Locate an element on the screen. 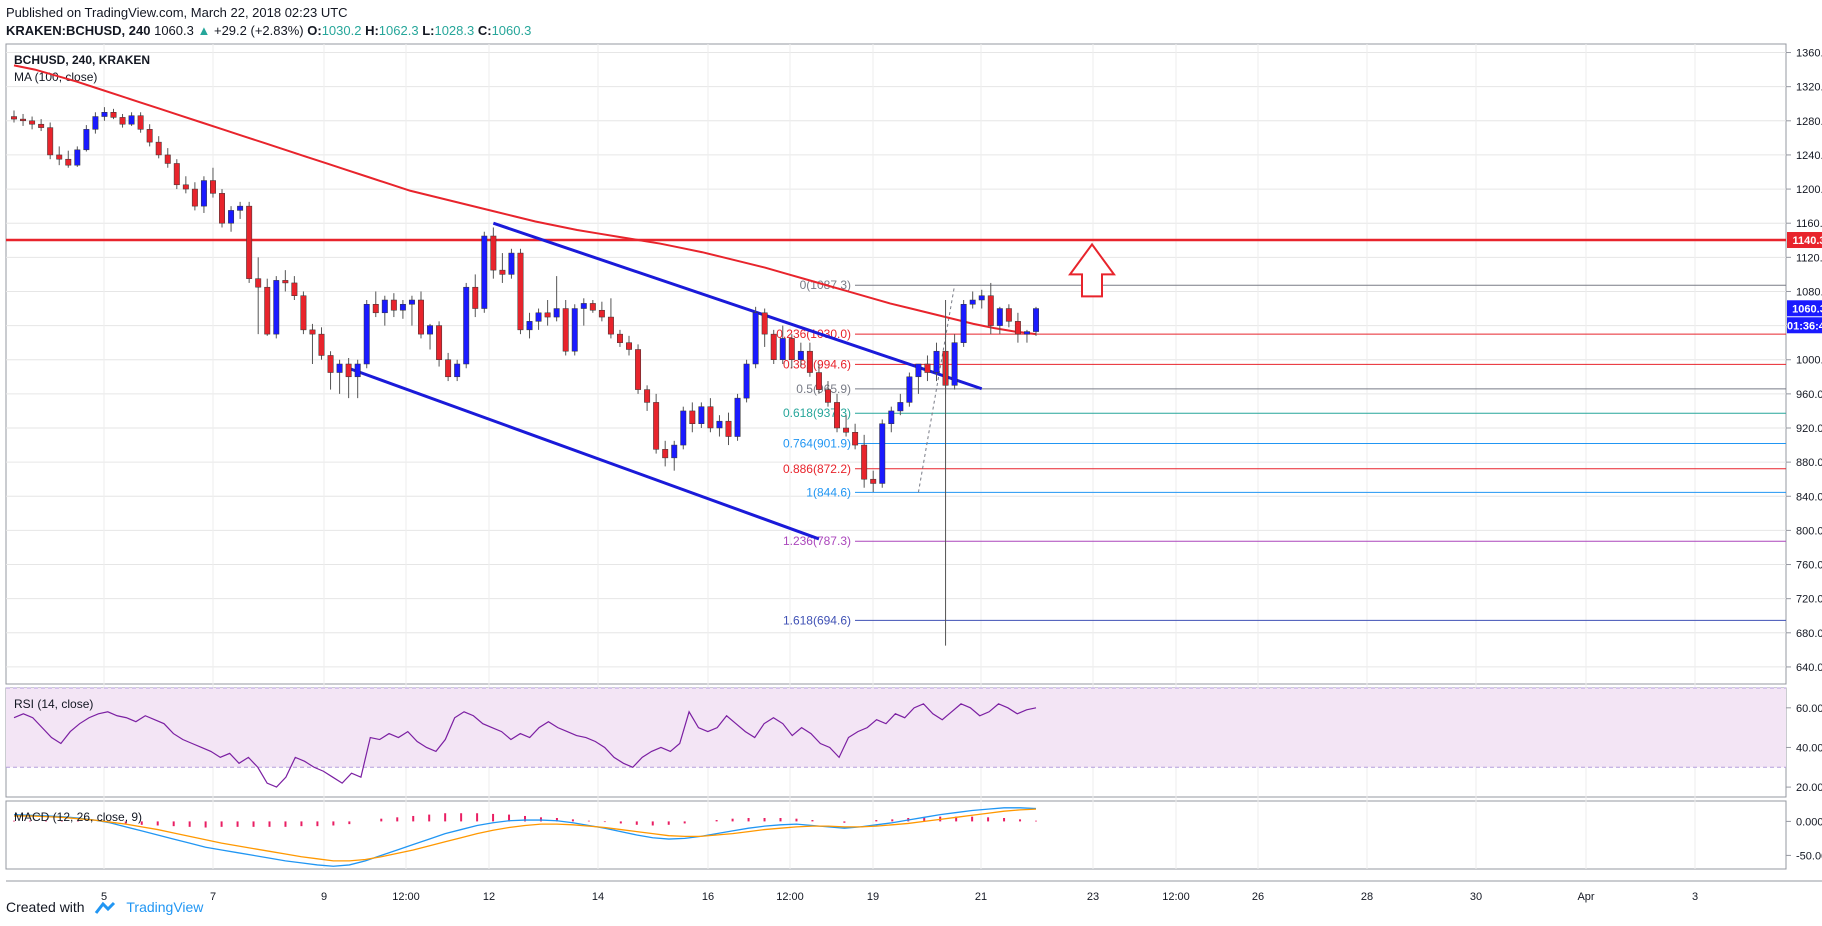 This screenshot has width=1822, height=926. y-tick-label: 1360.0 is located at coordinates (1809, 54).